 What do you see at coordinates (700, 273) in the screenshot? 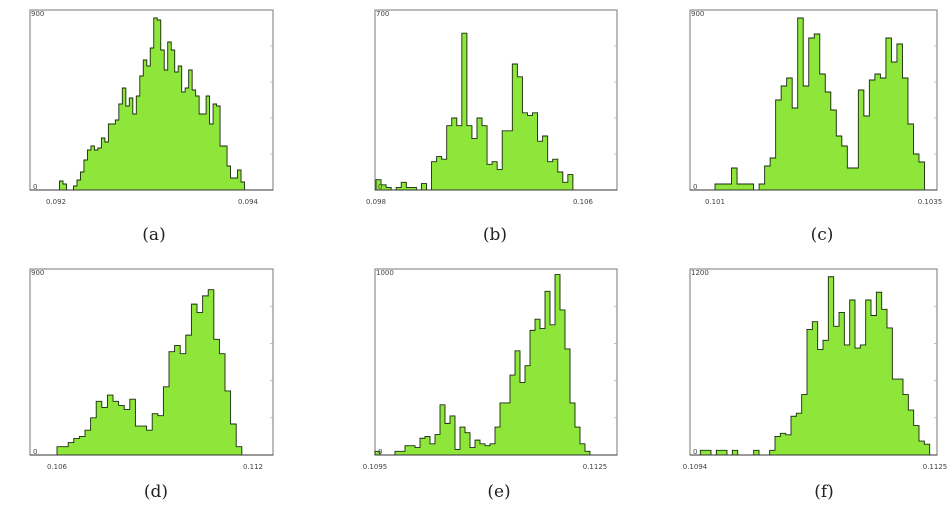
I see `y-max-tick-label: 1200` at bounding box center [700, 273].